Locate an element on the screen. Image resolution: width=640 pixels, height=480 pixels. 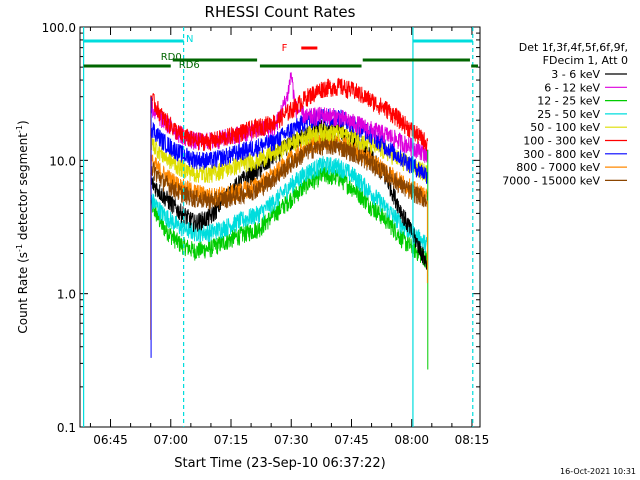
series-line-12-25keV is located at coordinates (289, 217).